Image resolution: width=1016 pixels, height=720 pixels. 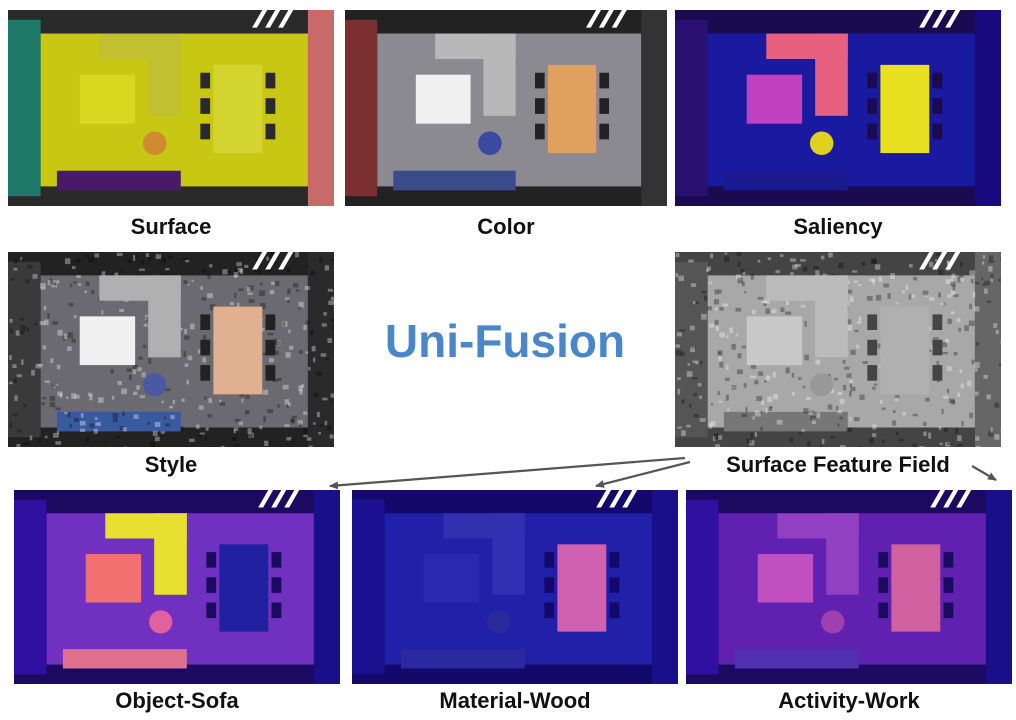 What do you see at coordinates (507, 472) in the screenshot?
I see `arrow-to-object-sofa` at bounding box center [507, 472].